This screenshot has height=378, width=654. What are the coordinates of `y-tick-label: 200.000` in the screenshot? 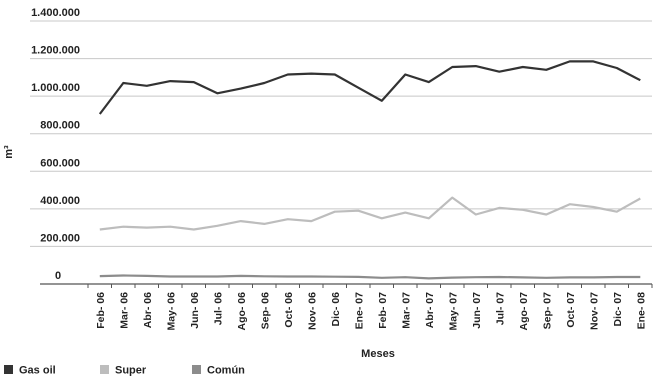 It's located at (60, 238).